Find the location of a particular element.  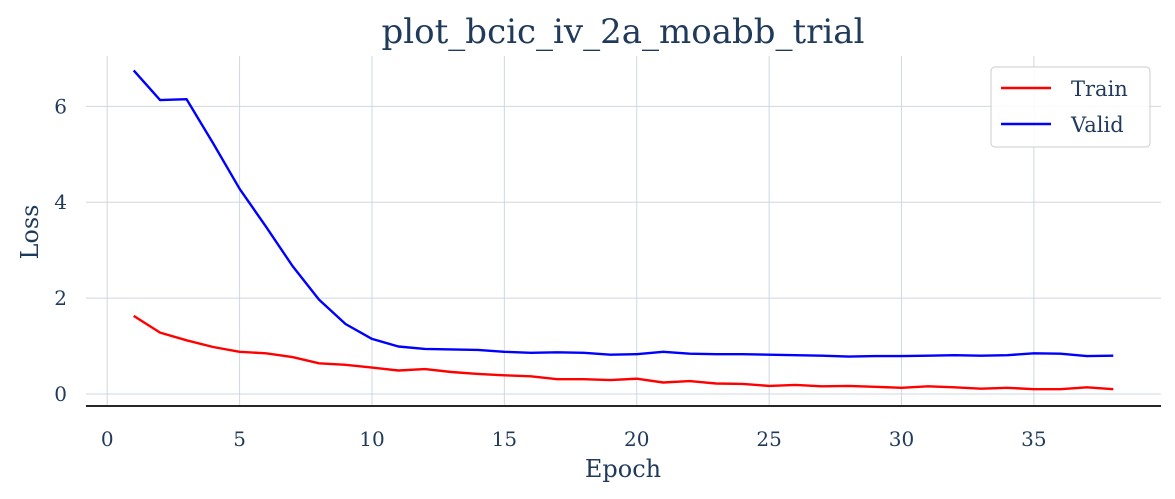

y-tick-label: 6 is located at coordinates (60, 106).